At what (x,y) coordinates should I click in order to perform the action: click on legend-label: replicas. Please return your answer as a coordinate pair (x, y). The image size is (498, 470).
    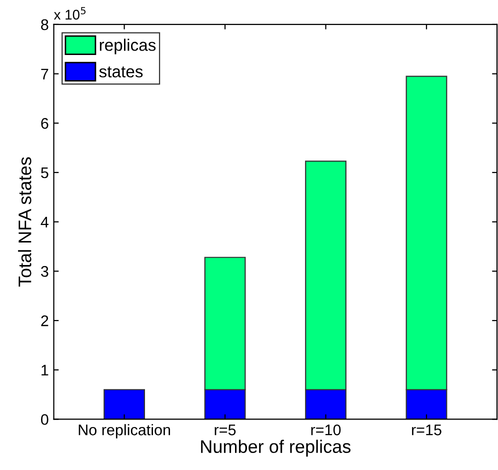
    Looking at the image, I should click on (128, 46).